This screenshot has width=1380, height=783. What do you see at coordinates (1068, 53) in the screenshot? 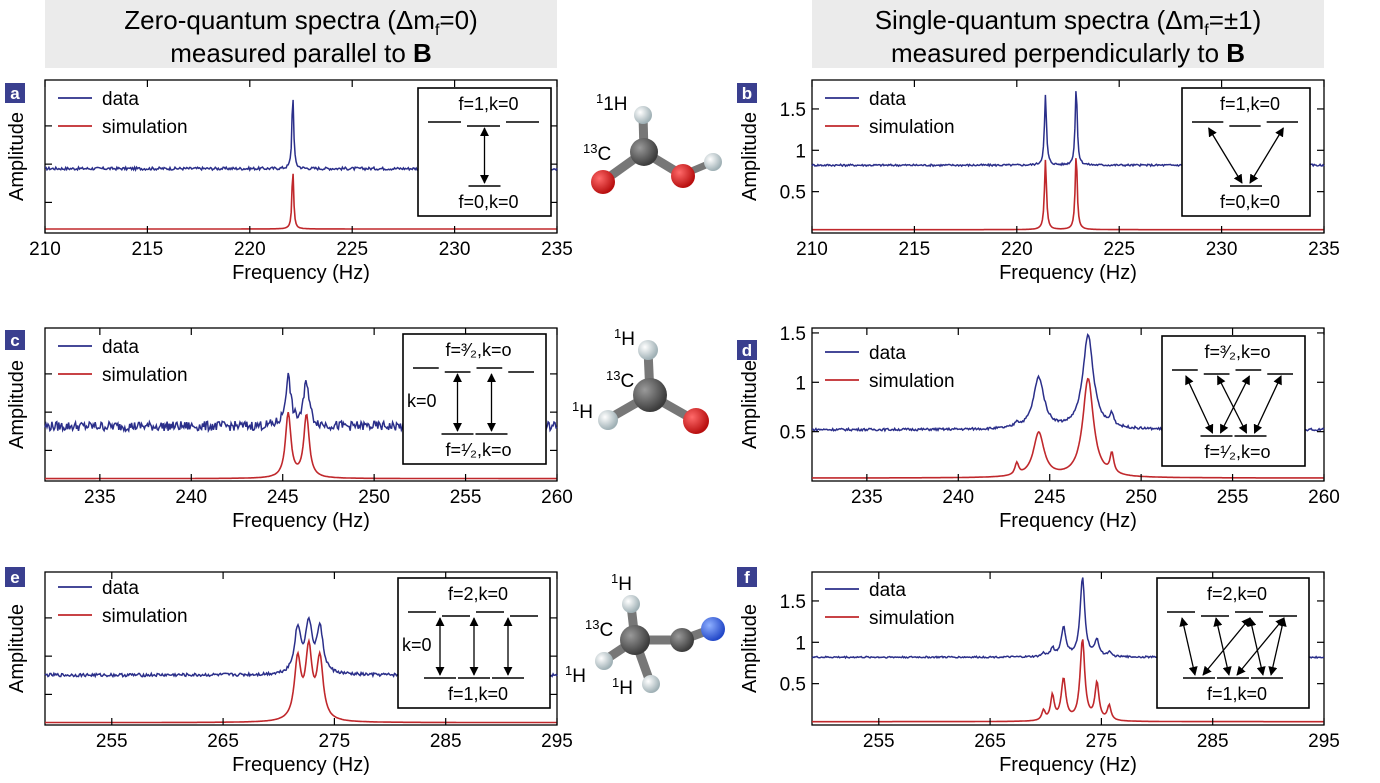
I see `svg-text: measured perpendicularly to B` at bounding box center [1068, 53].